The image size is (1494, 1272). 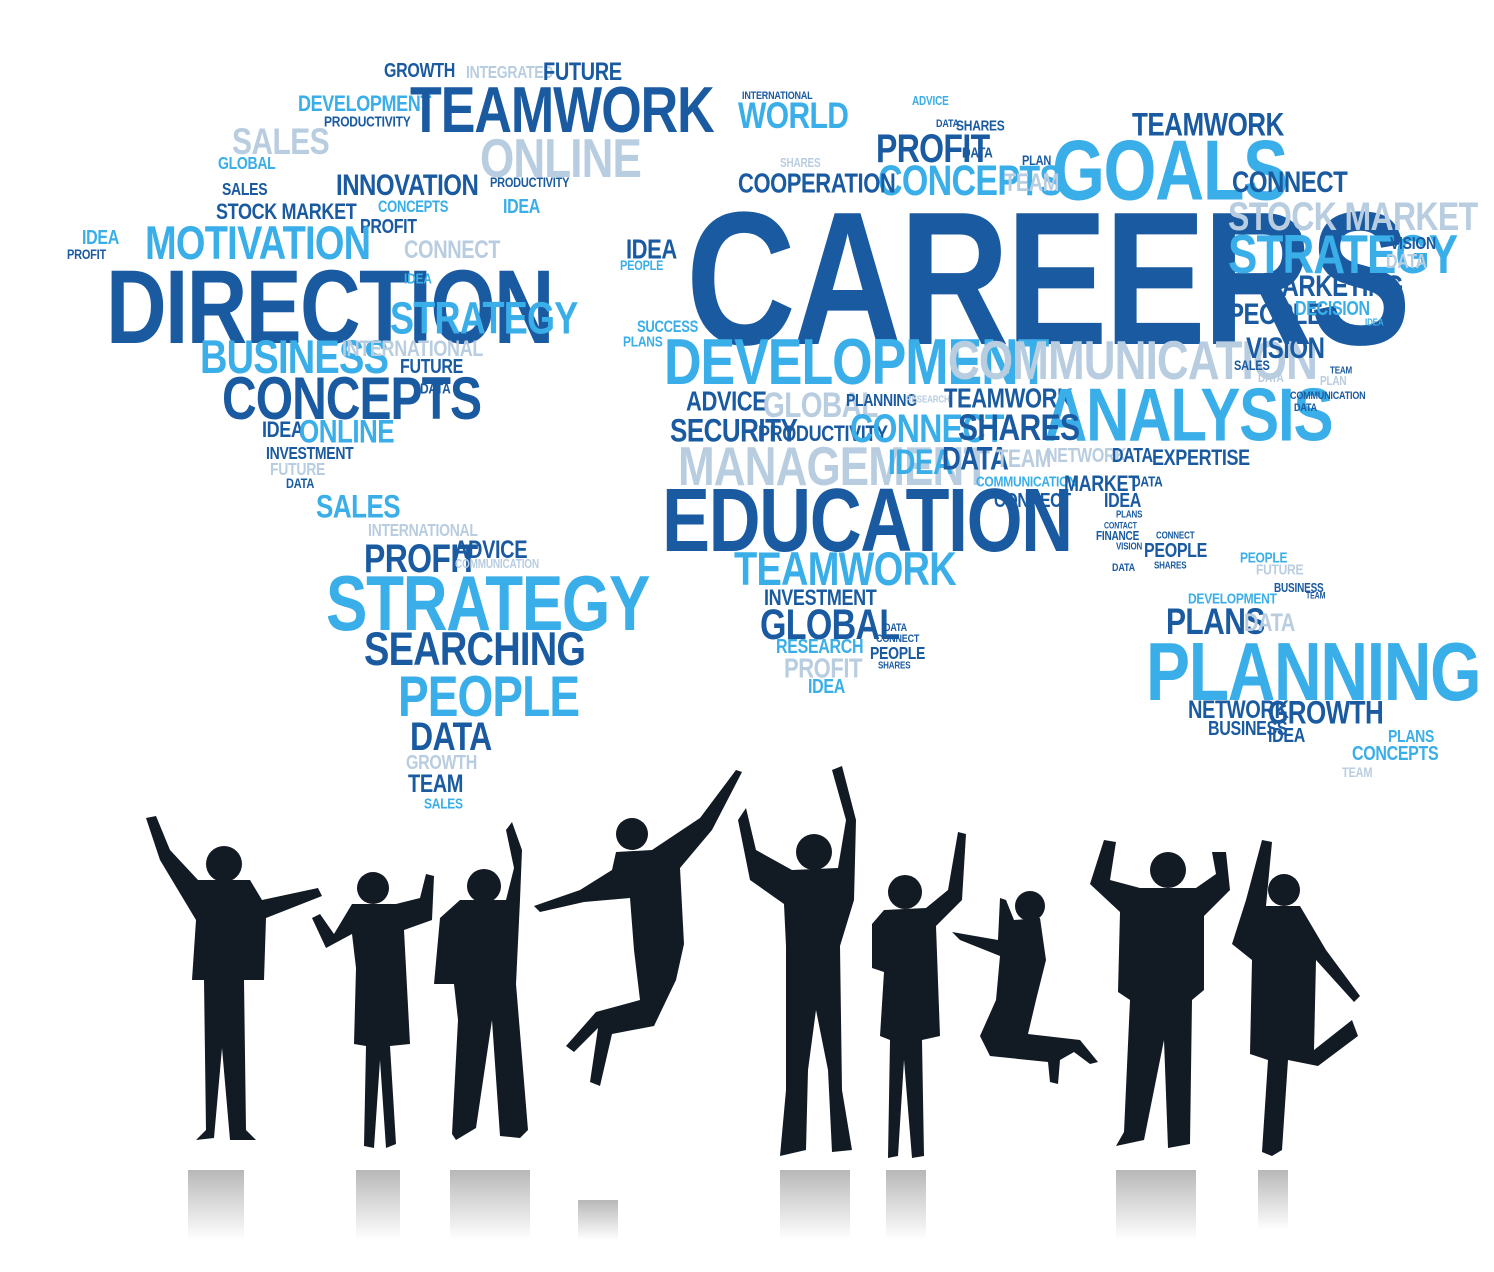 What do you see at coordinates (1170, 170) in the screenshot?
I see `word-goals: GOALS` at bounding box center [1170, 170].